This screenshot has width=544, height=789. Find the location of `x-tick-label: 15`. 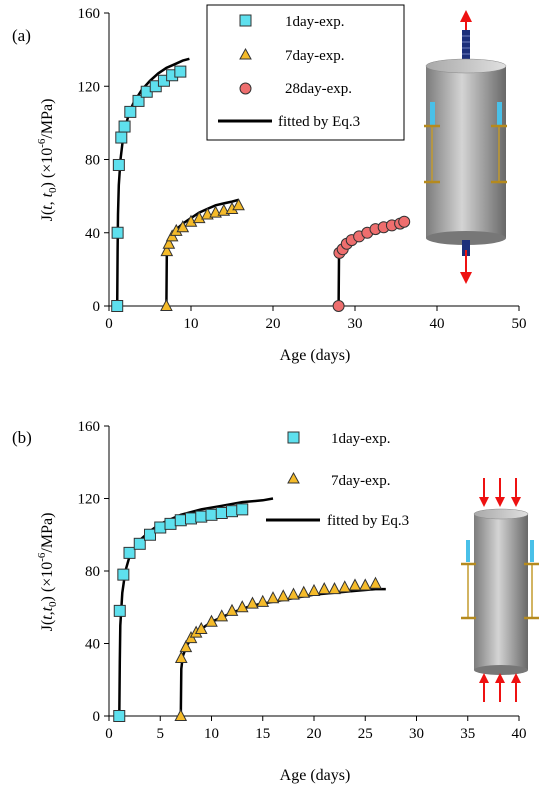

x-tick-label: 15 is located at coordinates (262, 734).